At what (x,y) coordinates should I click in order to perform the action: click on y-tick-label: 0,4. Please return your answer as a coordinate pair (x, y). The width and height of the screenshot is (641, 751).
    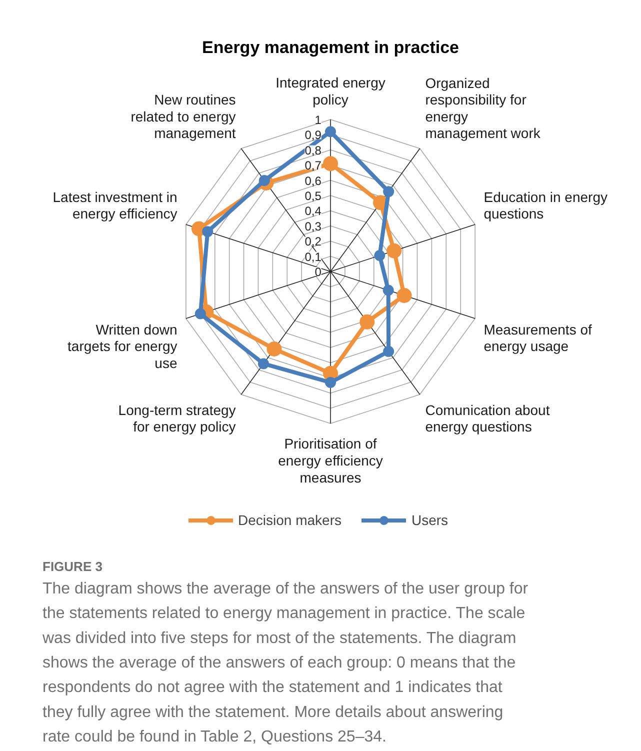
    Looking at the image, I should click on (313, 211).